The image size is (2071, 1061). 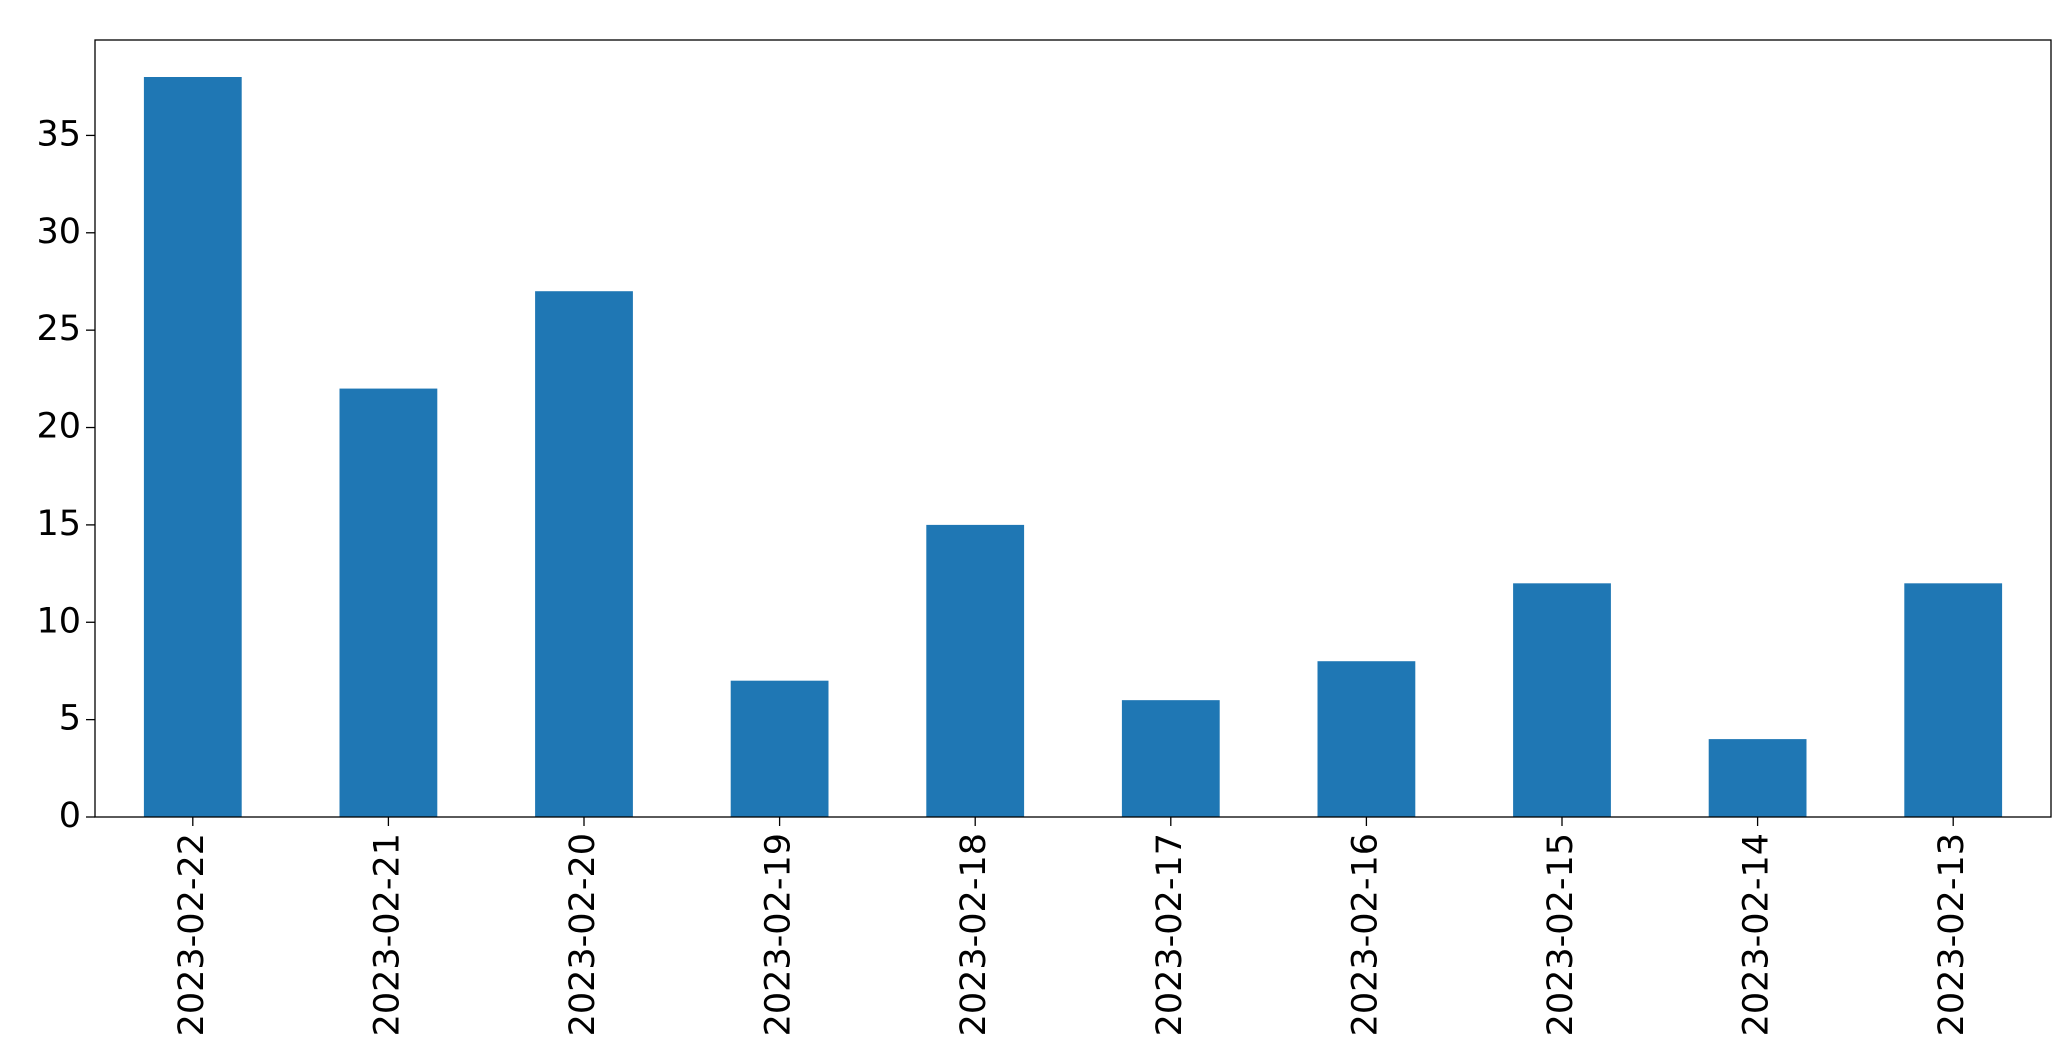 I want to click on x-tick-label: 2023-02-17, so click(x=1170, y=934).